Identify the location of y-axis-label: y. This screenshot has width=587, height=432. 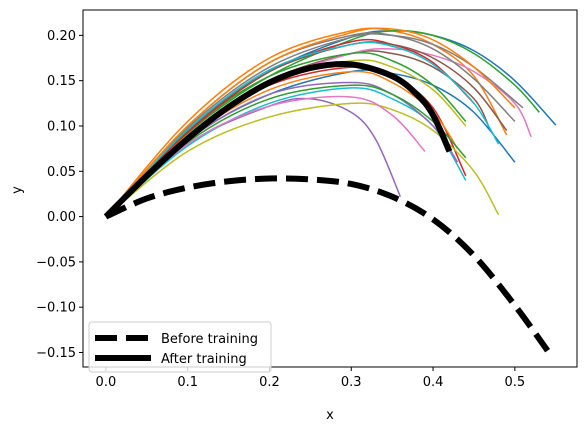
(17, 190).